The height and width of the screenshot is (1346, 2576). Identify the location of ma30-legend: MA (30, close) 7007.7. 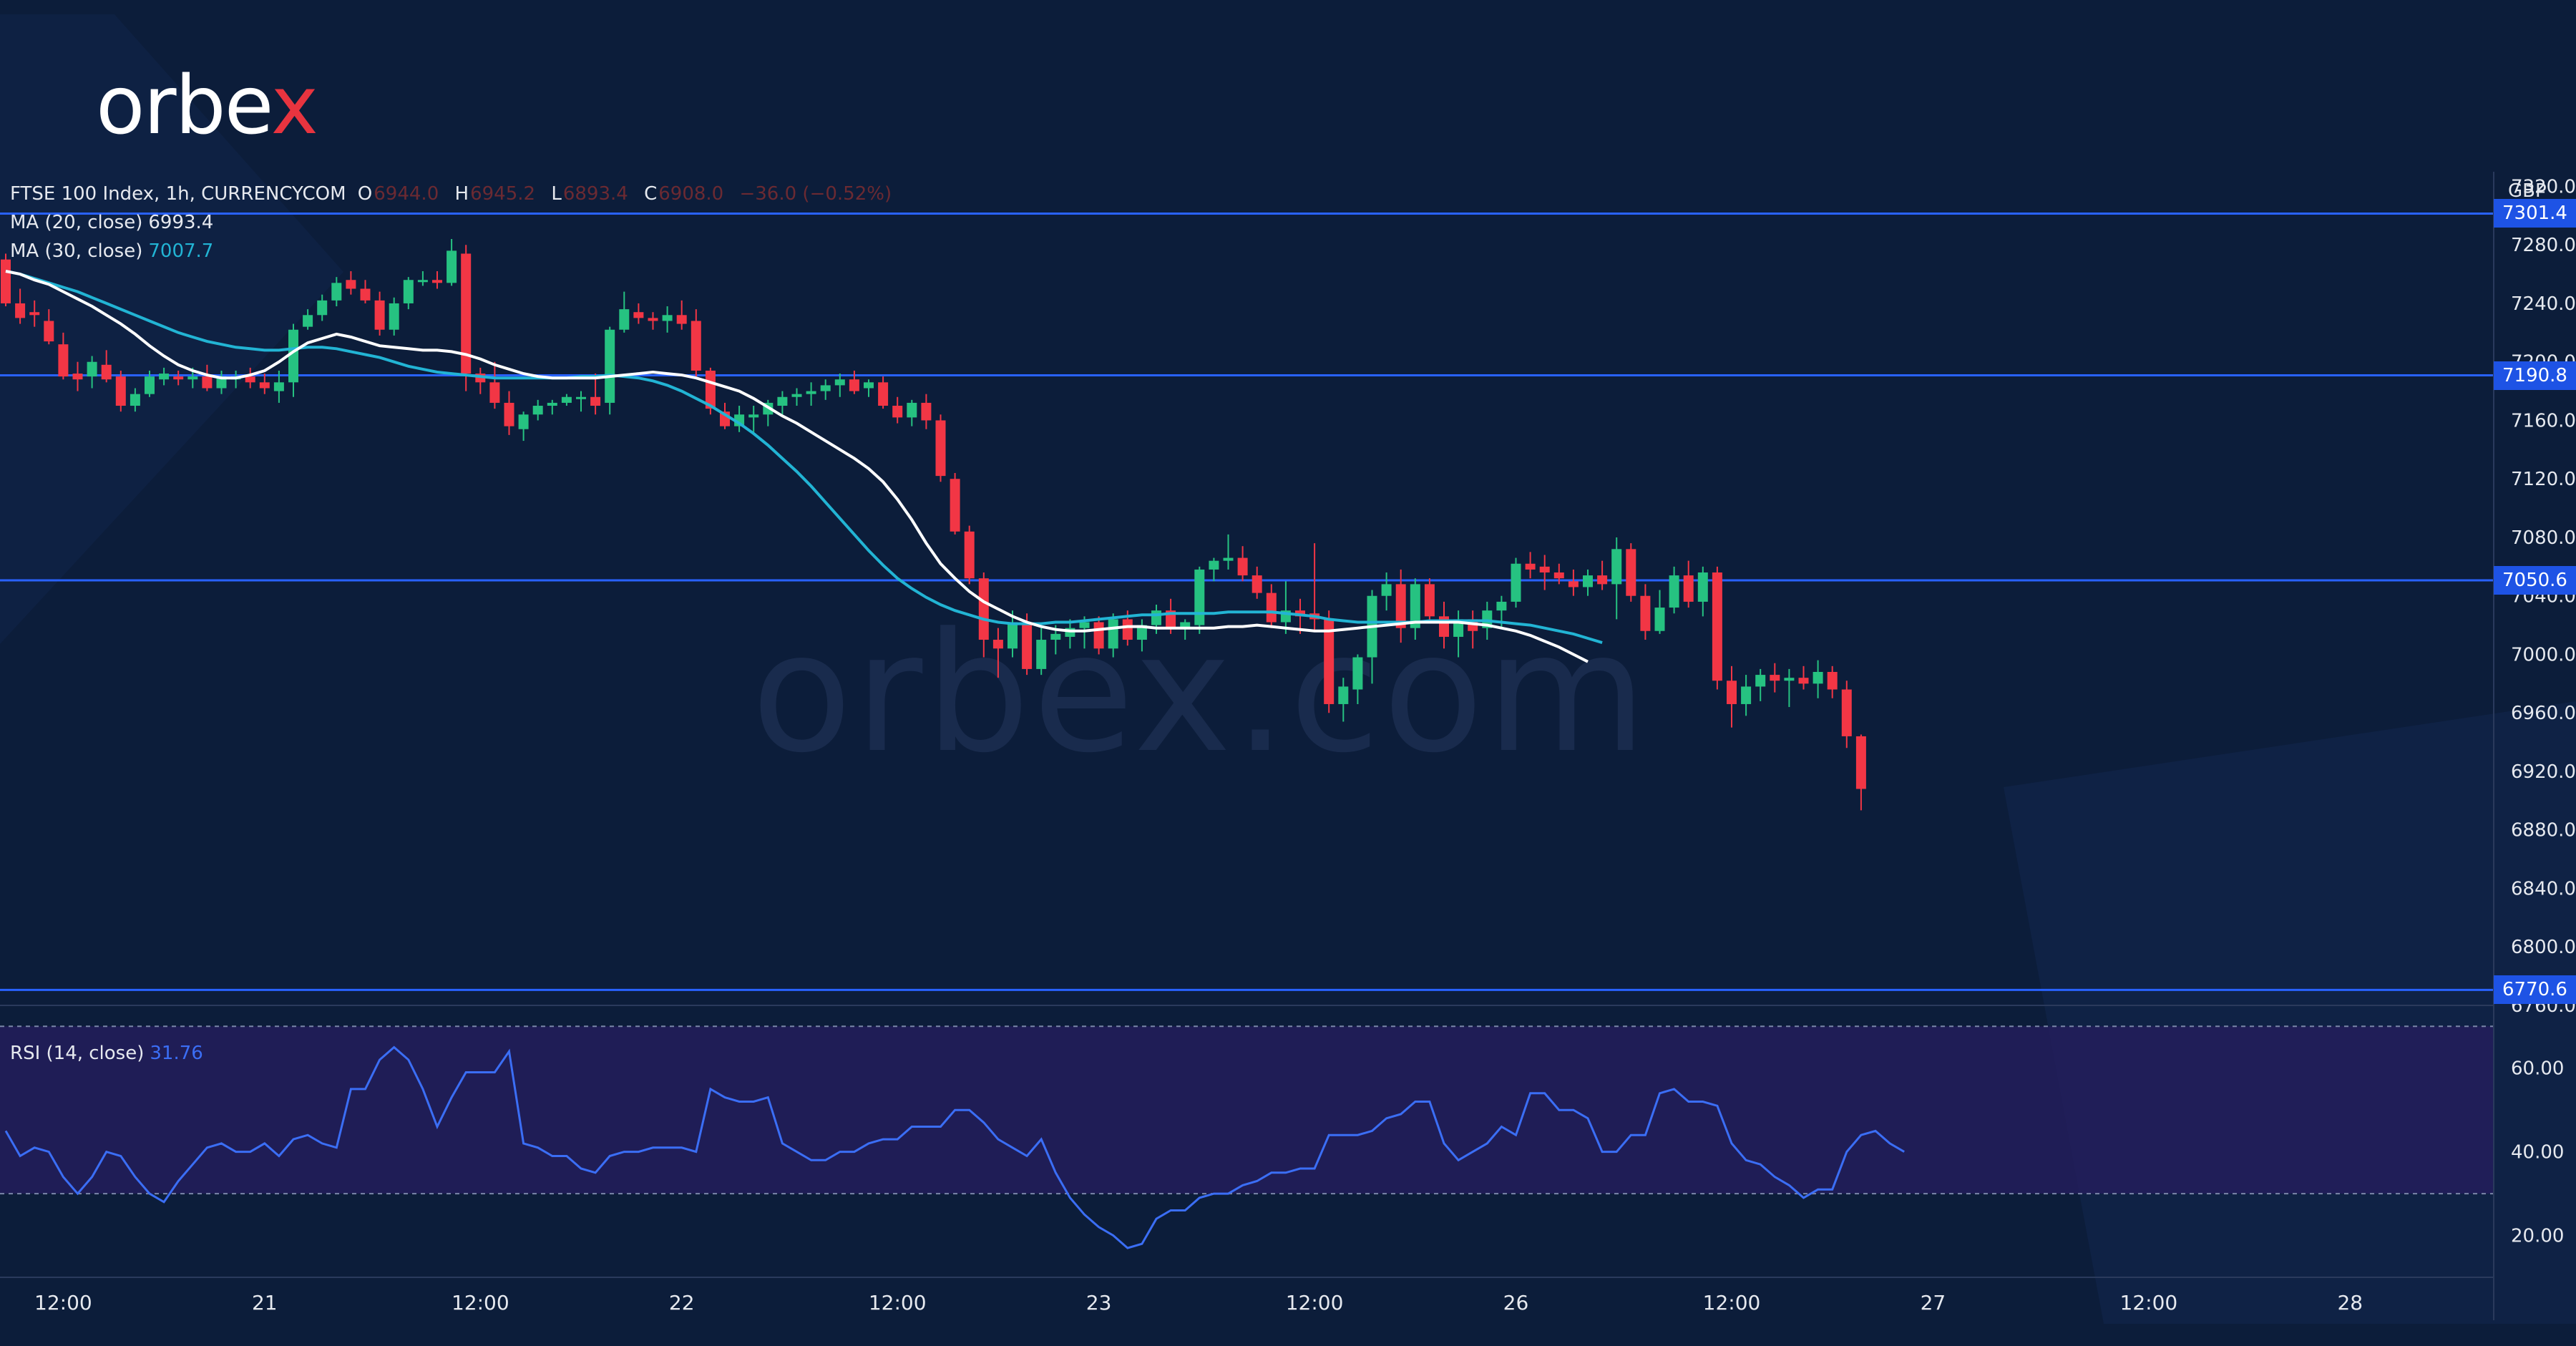
(111, 251).